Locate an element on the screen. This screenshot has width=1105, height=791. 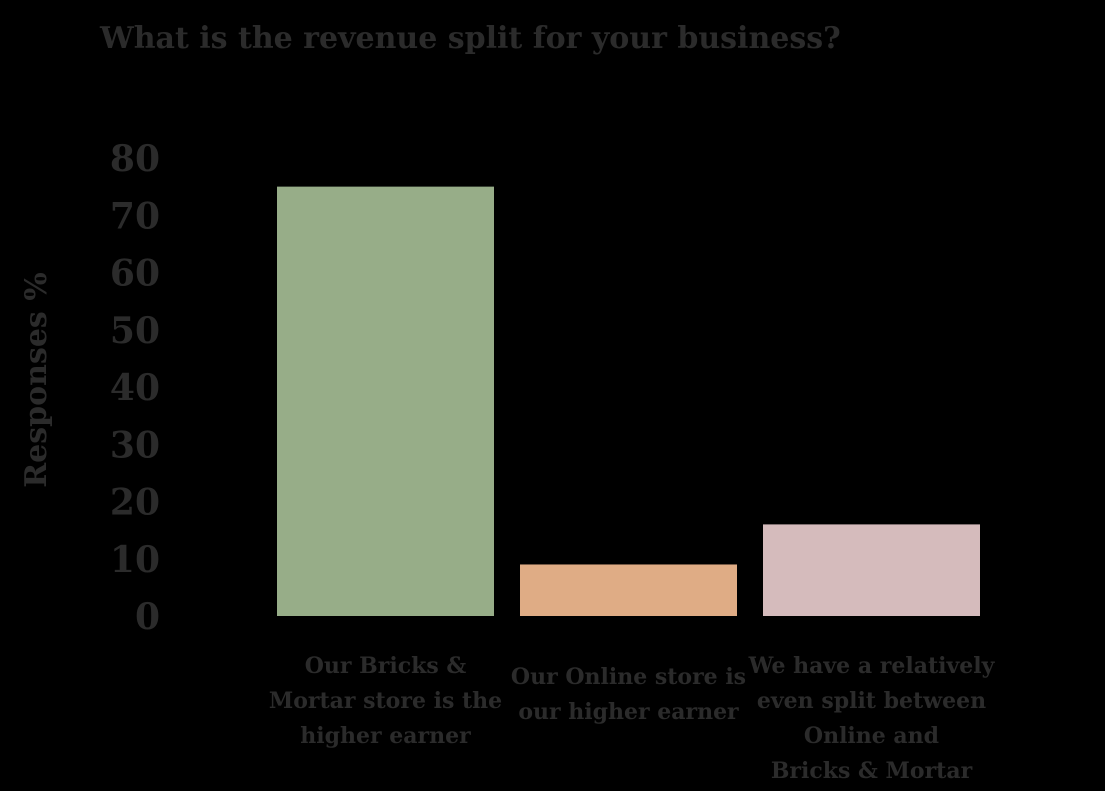
x-category-label: even split between is located at coordinates (871, 701).